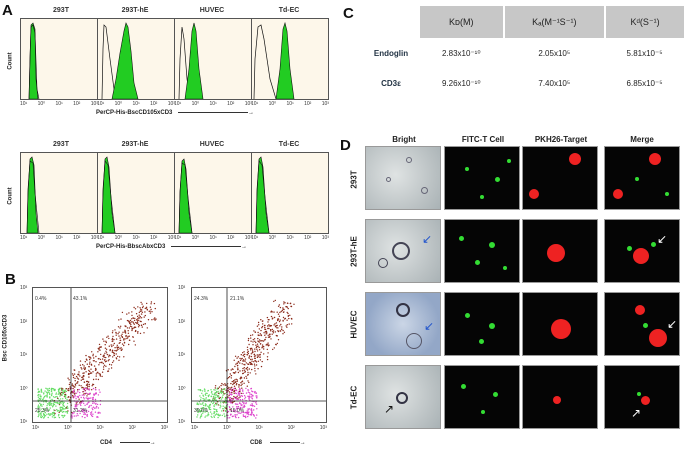 Image resolution: width=689 pixels, height=467 pixels. What do you see at coordinates (290, 59) in the screenshot?
I see `histogram-td-ec` at bounding box center [290, 59].